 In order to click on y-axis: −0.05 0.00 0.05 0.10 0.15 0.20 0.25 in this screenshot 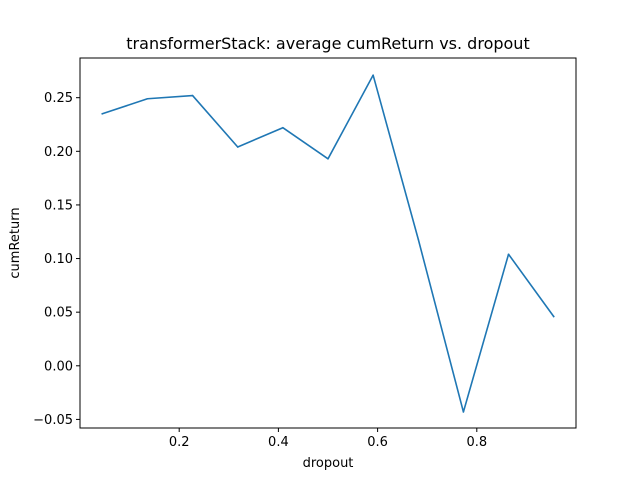, I will do `click(56, 259)`.